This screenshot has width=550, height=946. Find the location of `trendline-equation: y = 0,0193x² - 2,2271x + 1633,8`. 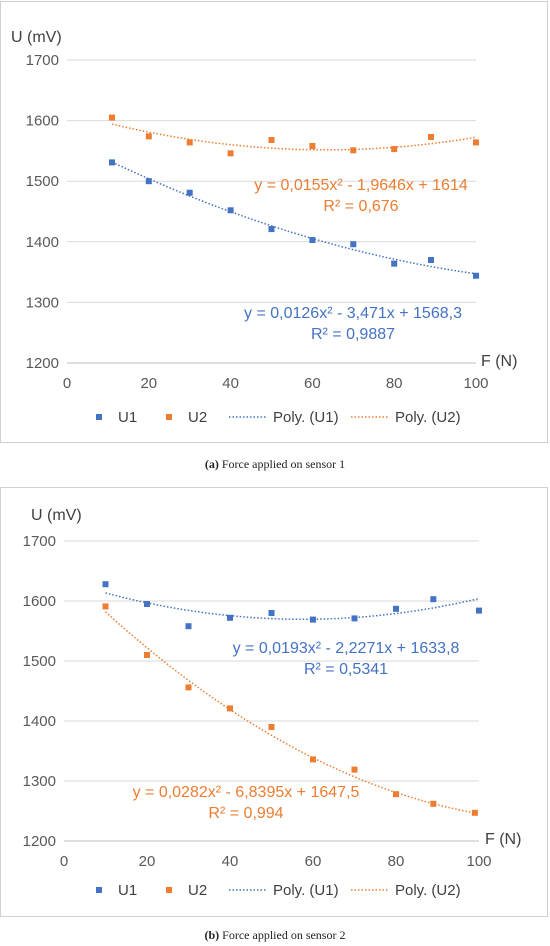

trendline-equation: y = 0,0193x² - 2,2271x + 1633,8 is located at coordinates (346, 648).